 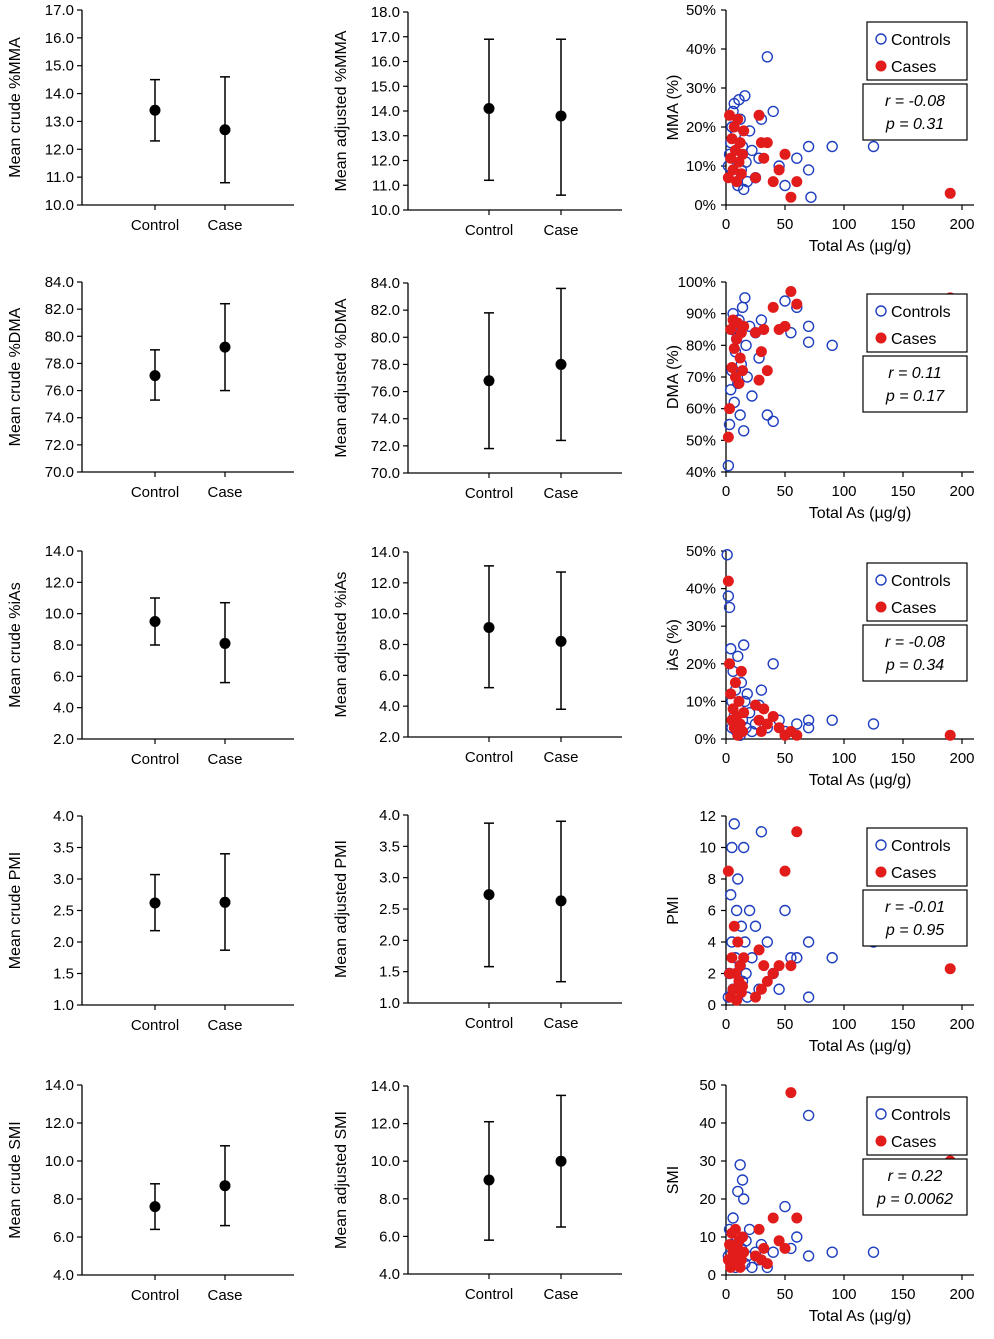 What do you see at coordinates (489, 1023) in the screenshot?
I see `category-label: Control` at bounding box center [489, 1023].